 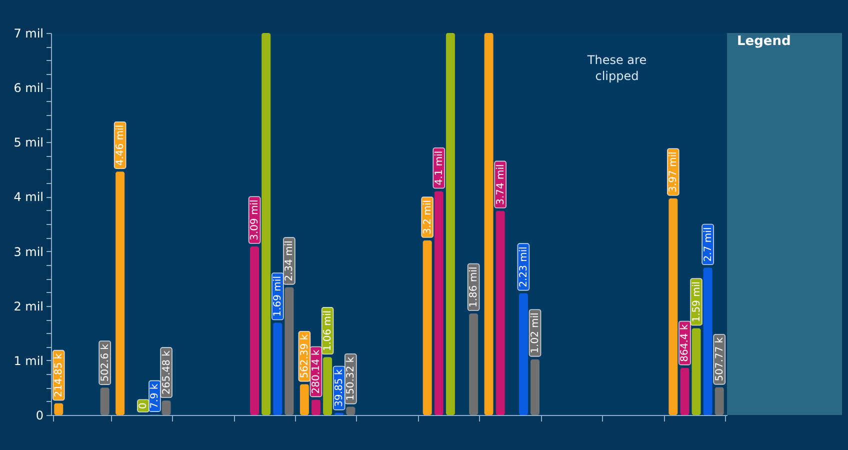 I want to click on data-label: 502.6 k, so click(x=105, y=363).